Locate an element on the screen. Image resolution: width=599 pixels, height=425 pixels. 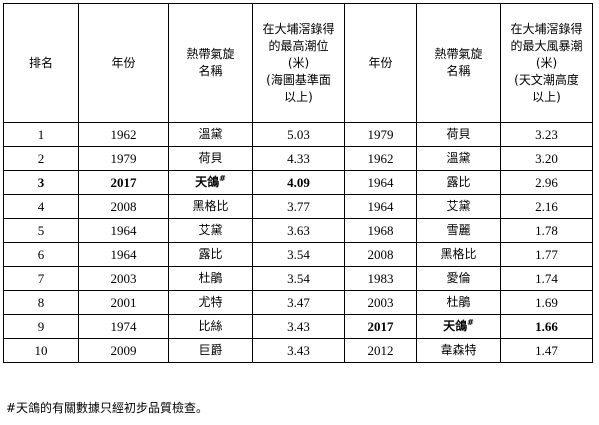
rank-cell: 2 is located at coordinates (41, 158).